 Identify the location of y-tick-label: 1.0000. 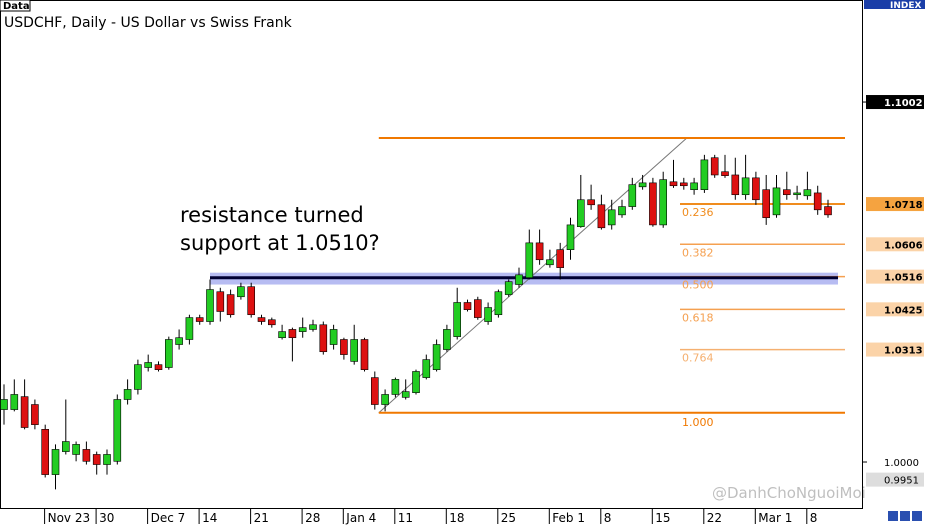
(901, 463).